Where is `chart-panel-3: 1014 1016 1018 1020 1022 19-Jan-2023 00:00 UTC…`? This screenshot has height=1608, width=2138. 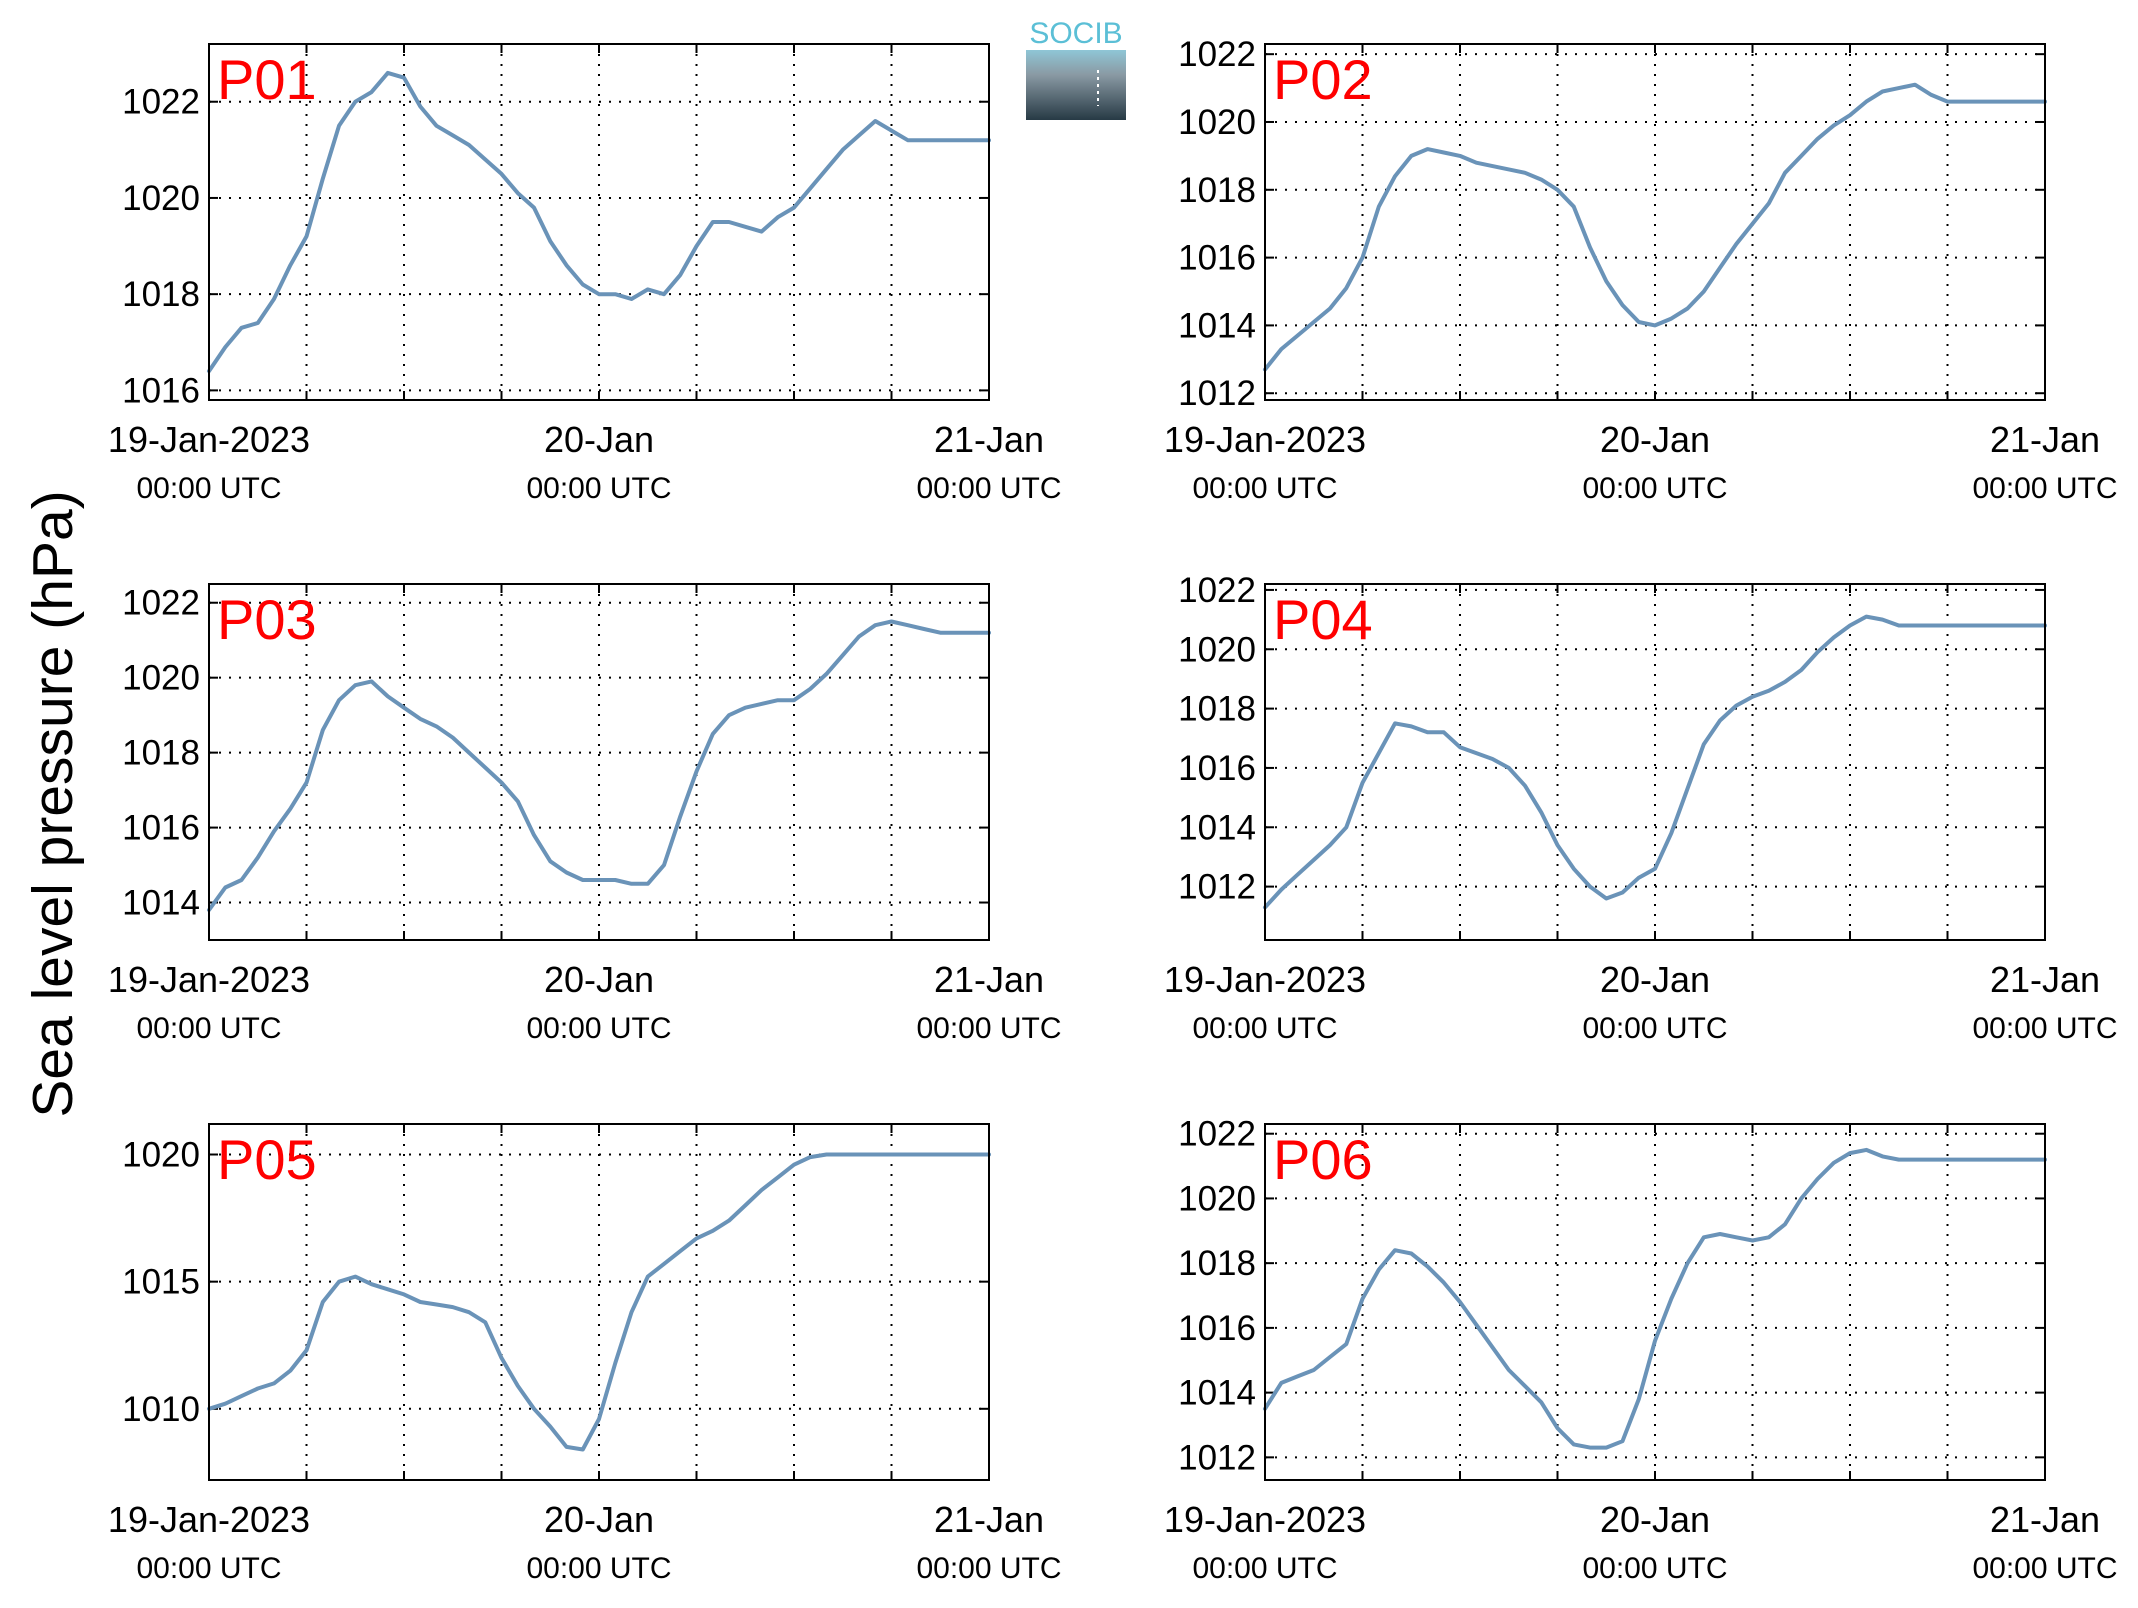 chart-panel-3: 1014 1016 1018 1020 1022 19-Jan-2023 00:00 UTC… is located at coordinates (585, 814).